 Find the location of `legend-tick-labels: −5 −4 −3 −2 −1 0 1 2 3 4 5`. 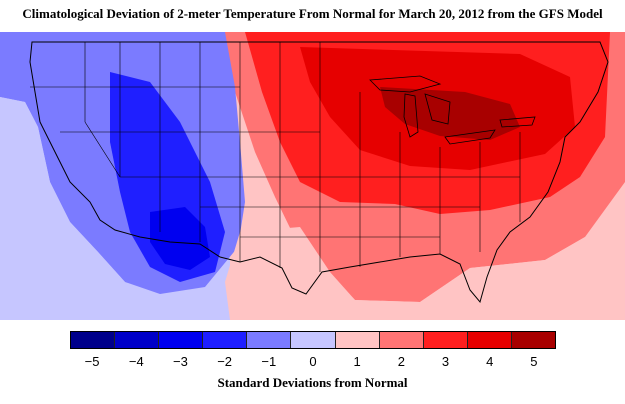

legend-tick-labels: −5 −4 −3 −2 −1 0 1 2 3 4 5 is located at coordinates (313, 363).